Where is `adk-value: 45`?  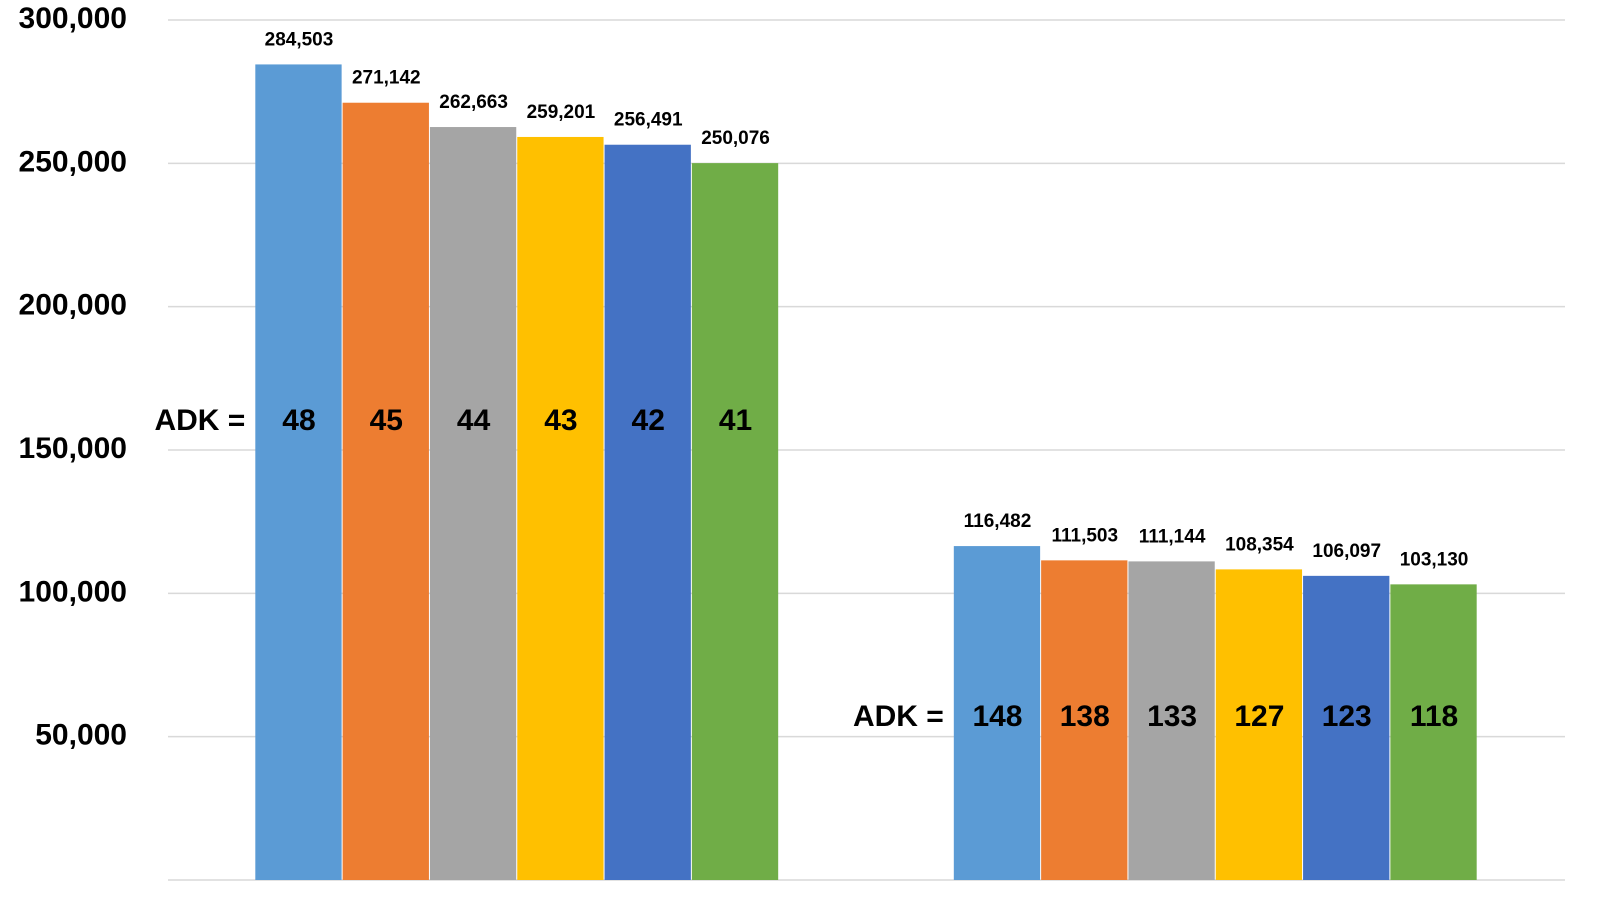 adk-value: 45 is located at coordinates (386, 420).